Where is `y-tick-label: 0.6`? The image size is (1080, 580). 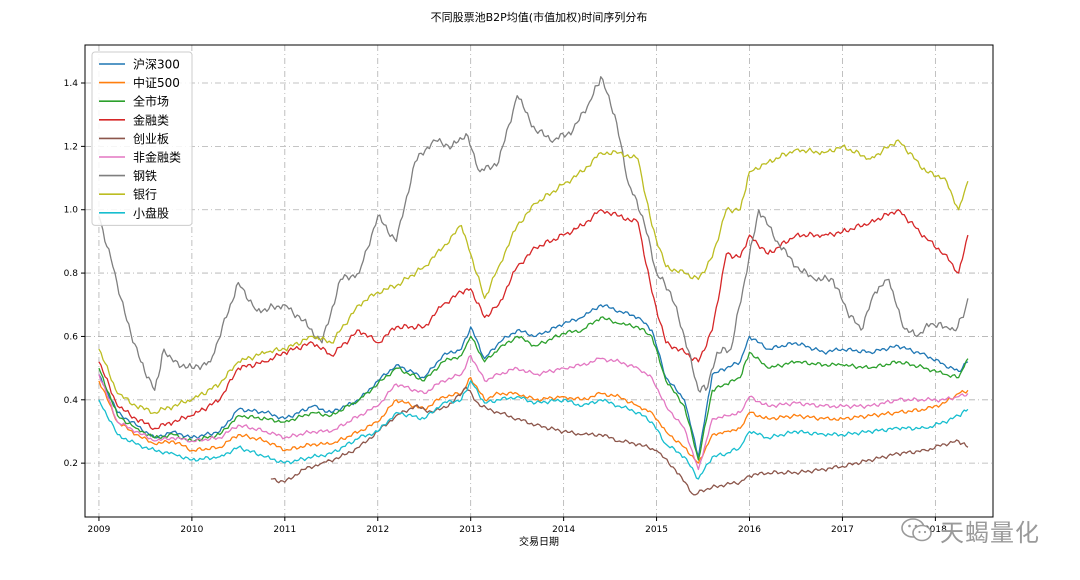 y-tick-label: 0.6 is located at coordinates (71, 337).